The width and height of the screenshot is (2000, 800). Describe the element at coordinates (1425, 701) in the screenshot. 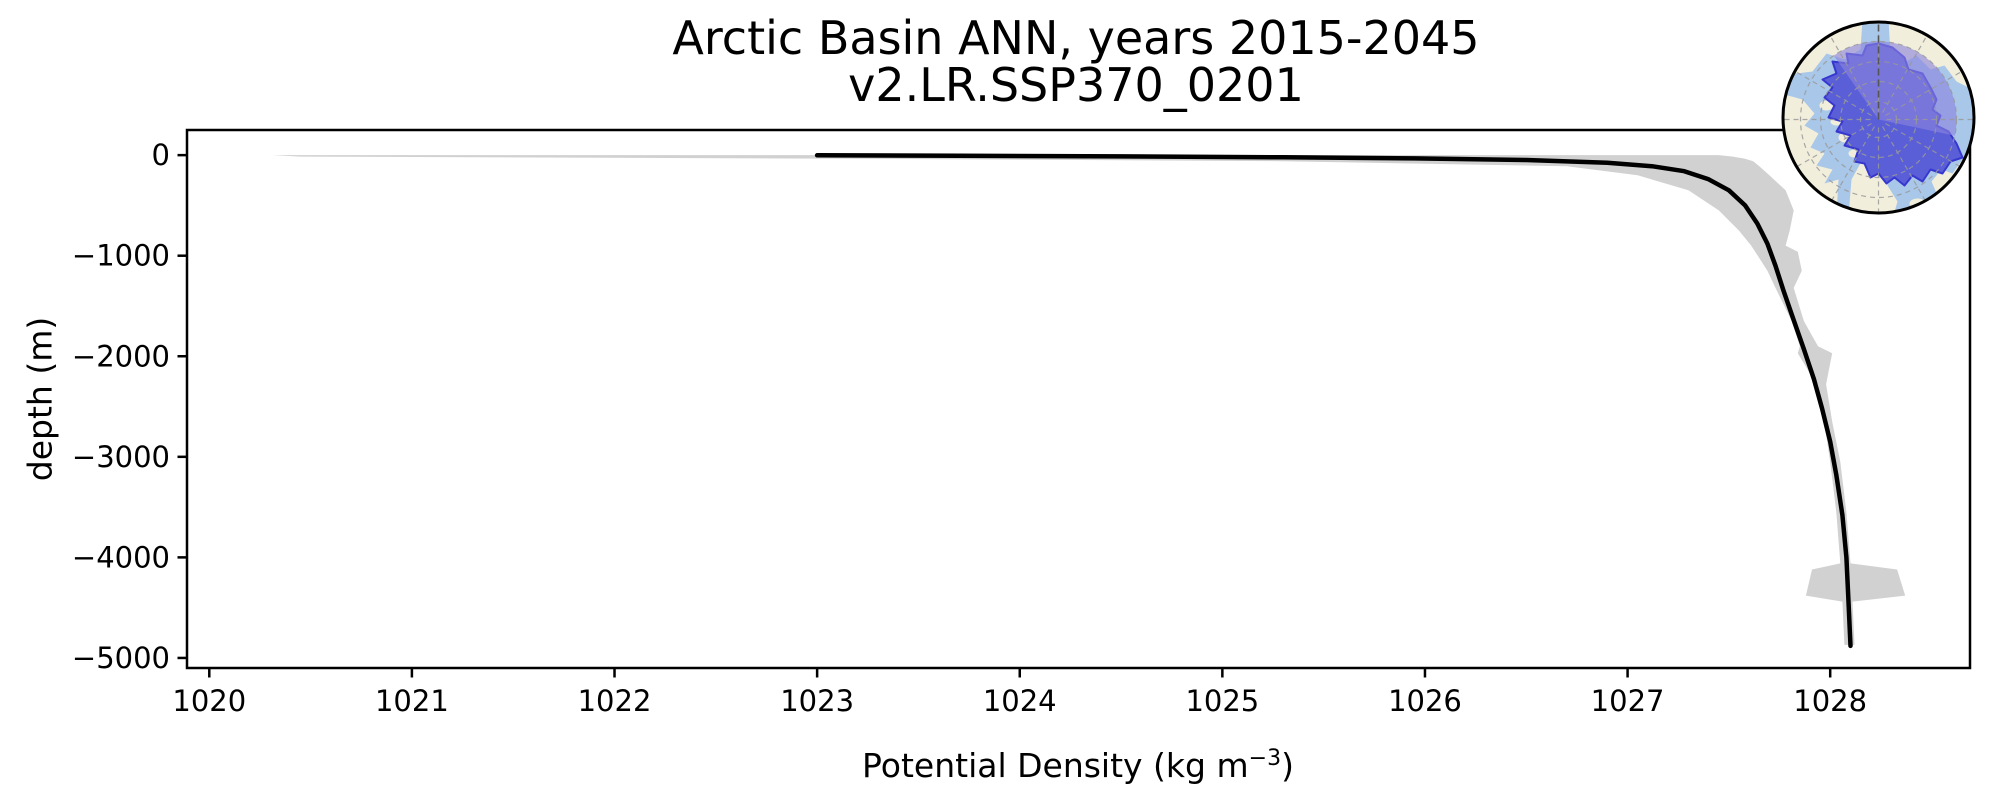

I see `x-tick-label-1026: 1026` at that location.